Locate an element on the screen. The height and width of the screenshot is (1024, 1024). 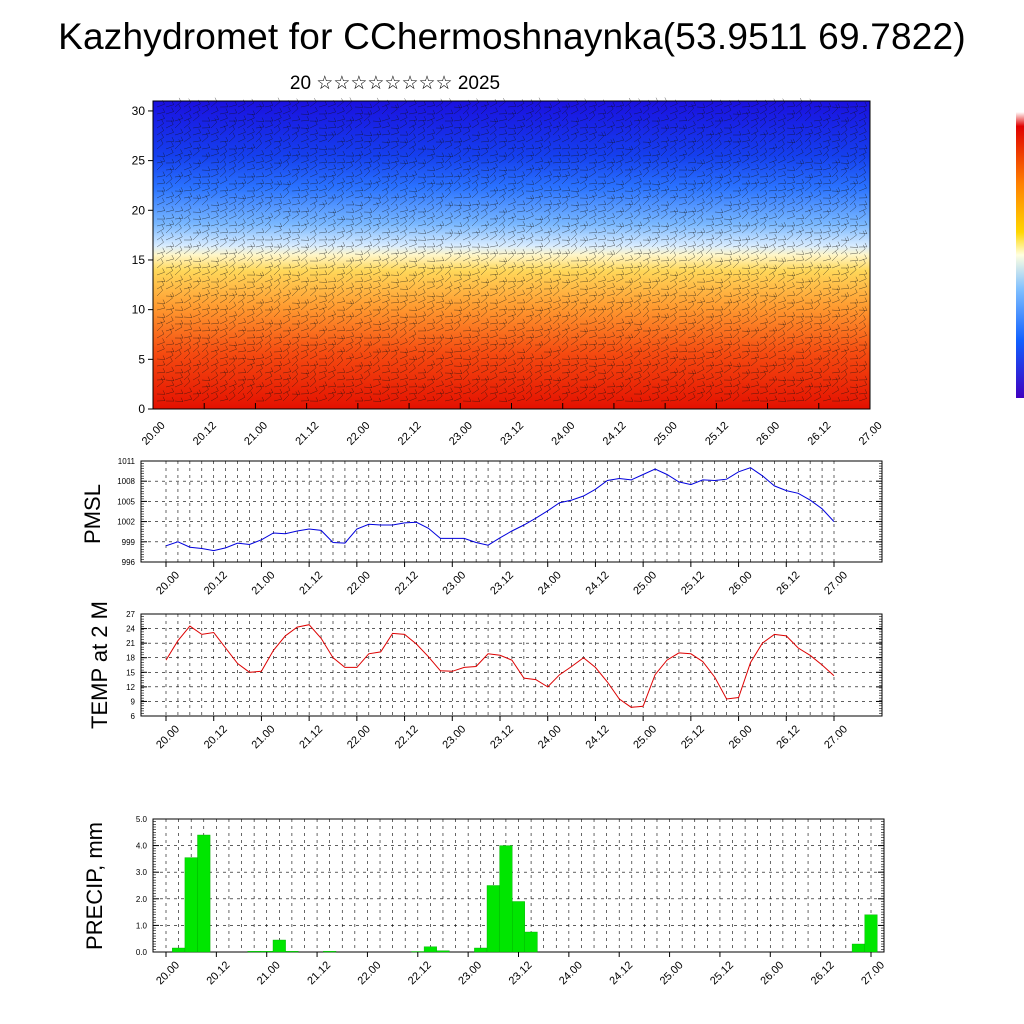
y-tick-label: 996 is located at coordinates (129, 562).